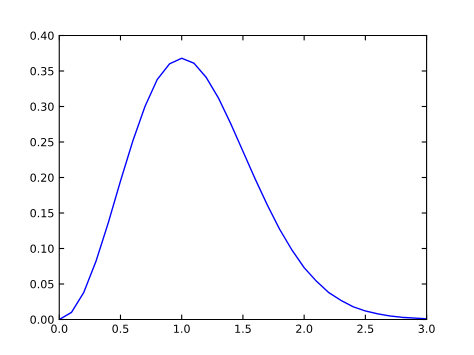  Describe the element at coordinates (42, 35) in the screenshot. I see `y-tick-label: 0.40` at that location.